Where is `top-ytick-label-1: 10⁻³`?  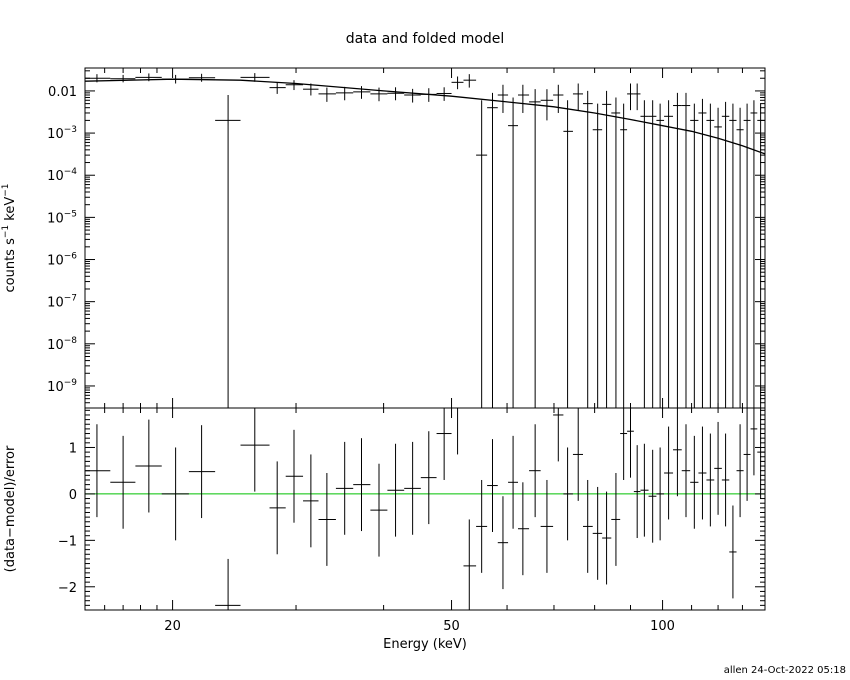 top-ytick-label-1: 10⁻³ is located at coordinates (62, 133).